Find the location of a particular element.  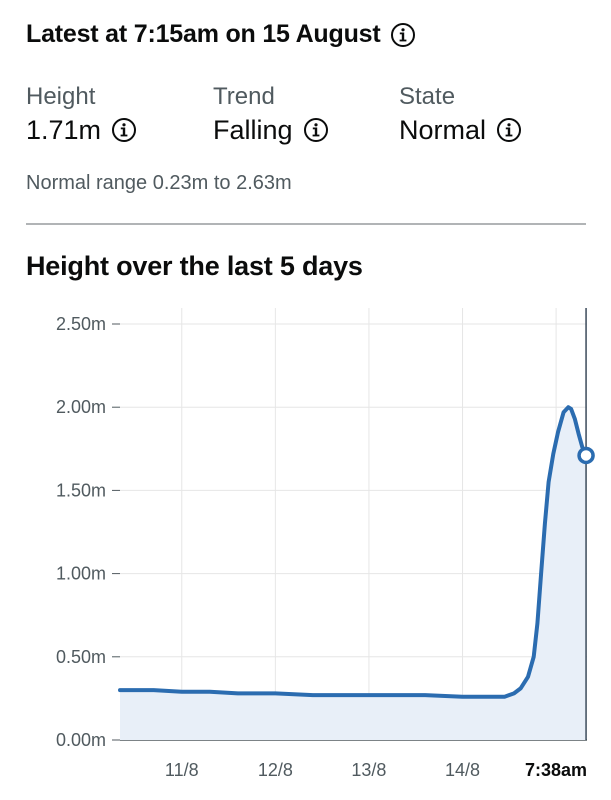

metric-height-value-row: 1.71m is located at coordinates (81, 130).